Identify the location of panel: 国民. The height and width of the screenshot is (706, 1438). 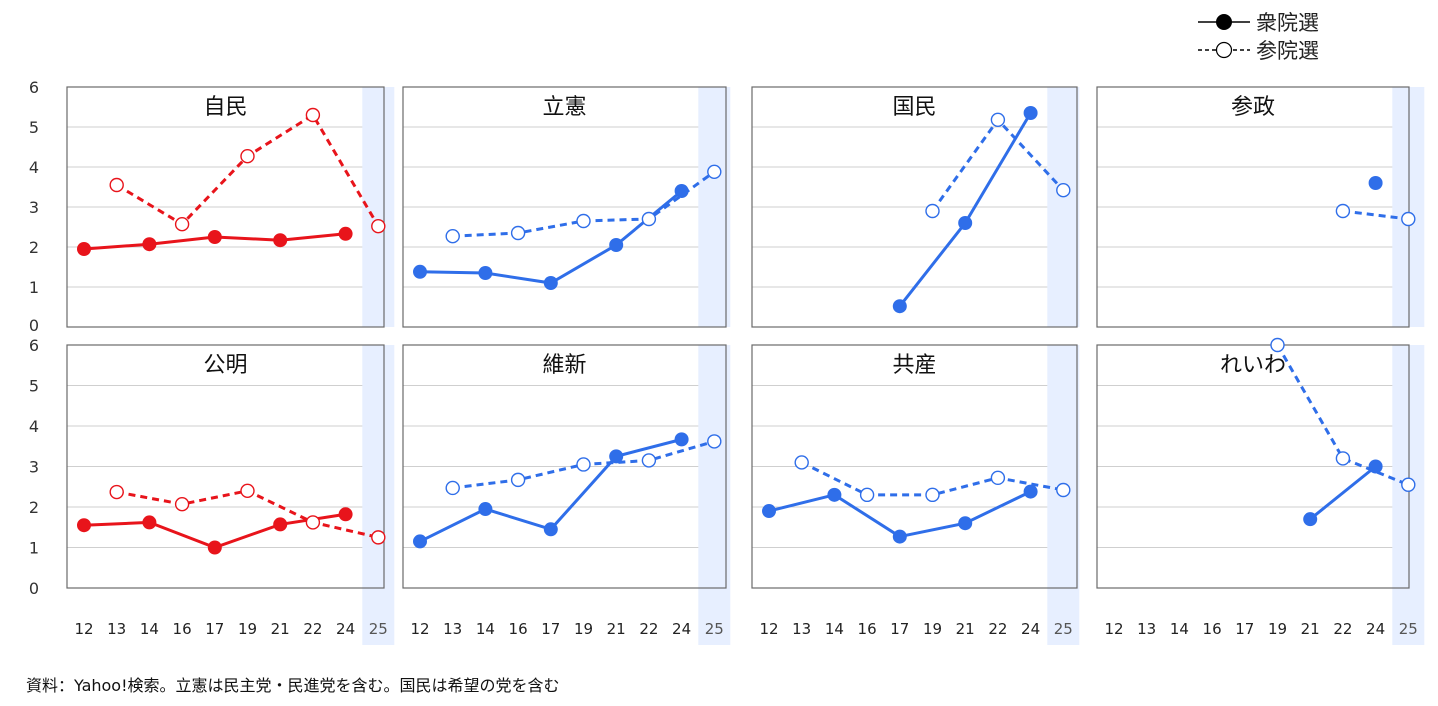
(915, 207).